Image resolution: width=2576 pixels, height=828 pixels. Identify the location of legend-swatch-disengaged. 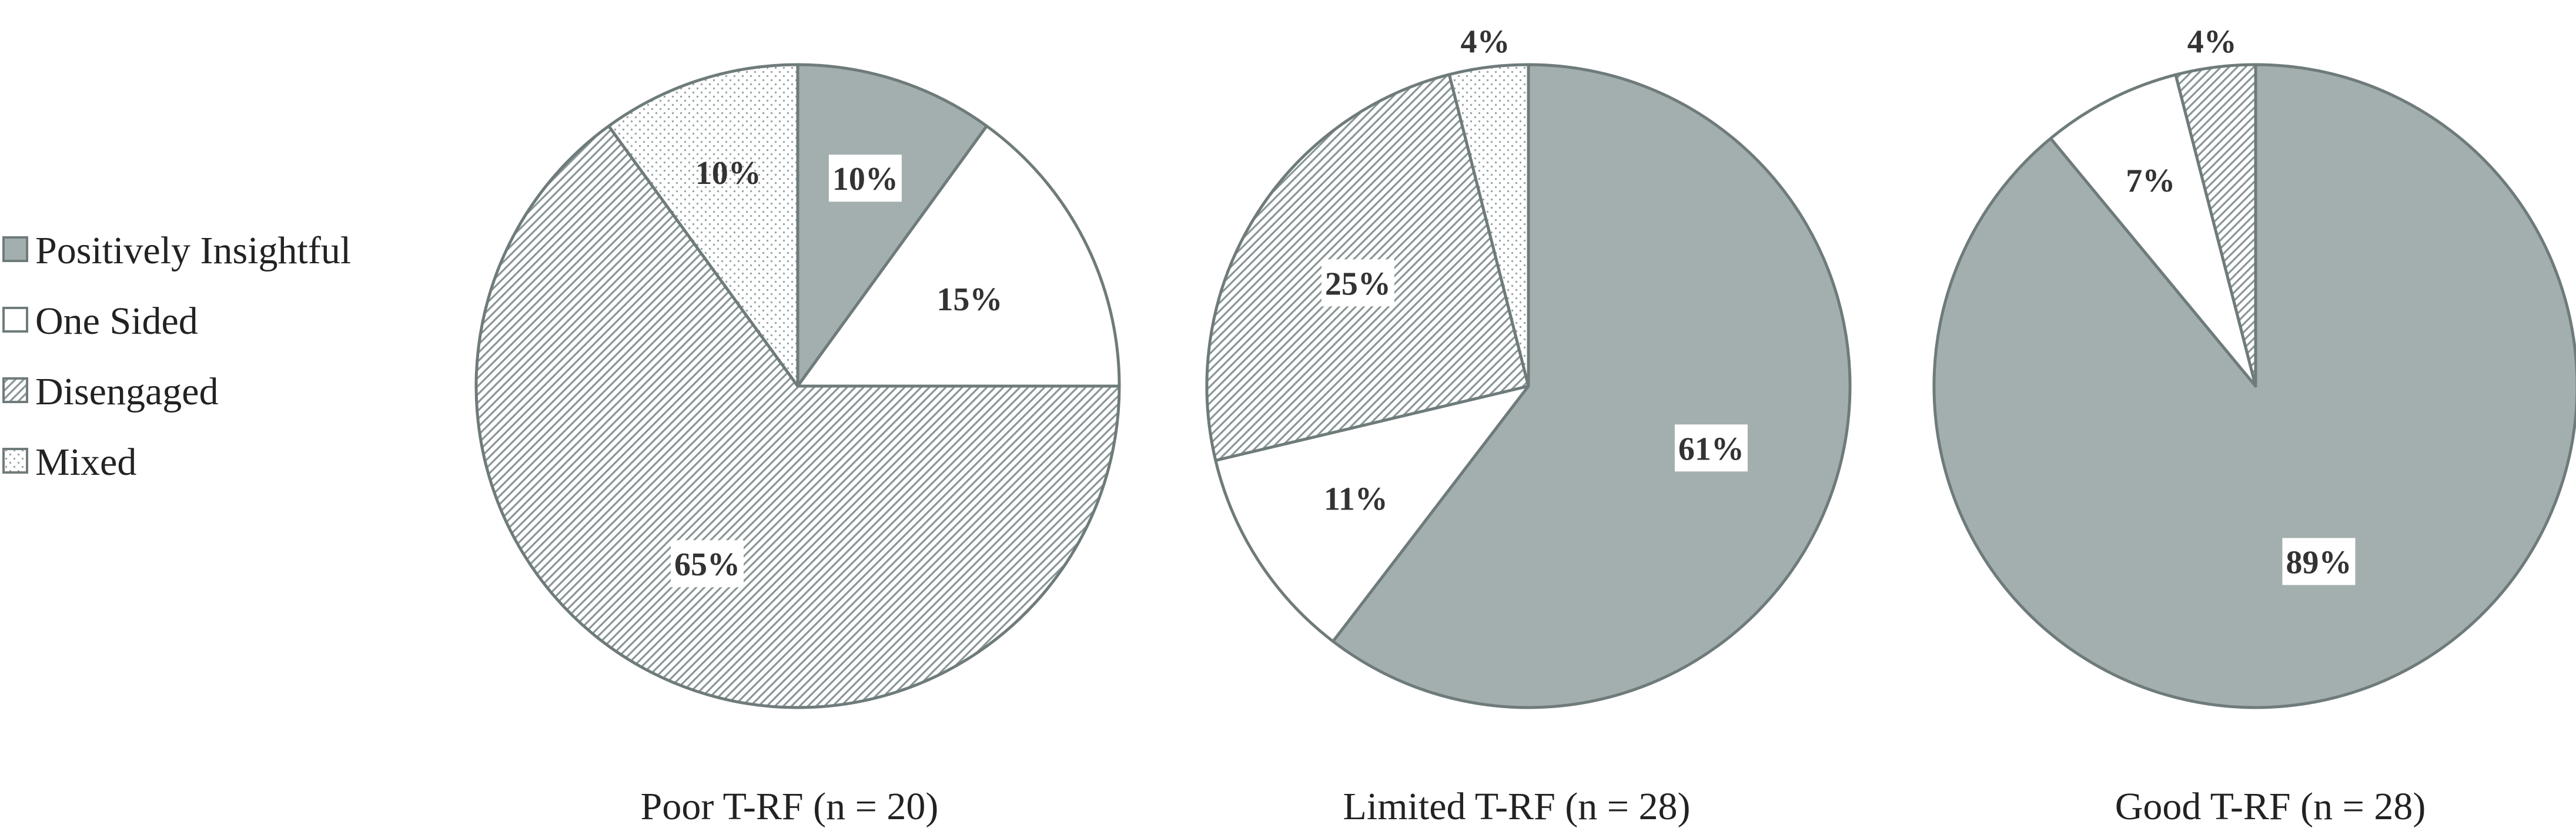
(15, 390).